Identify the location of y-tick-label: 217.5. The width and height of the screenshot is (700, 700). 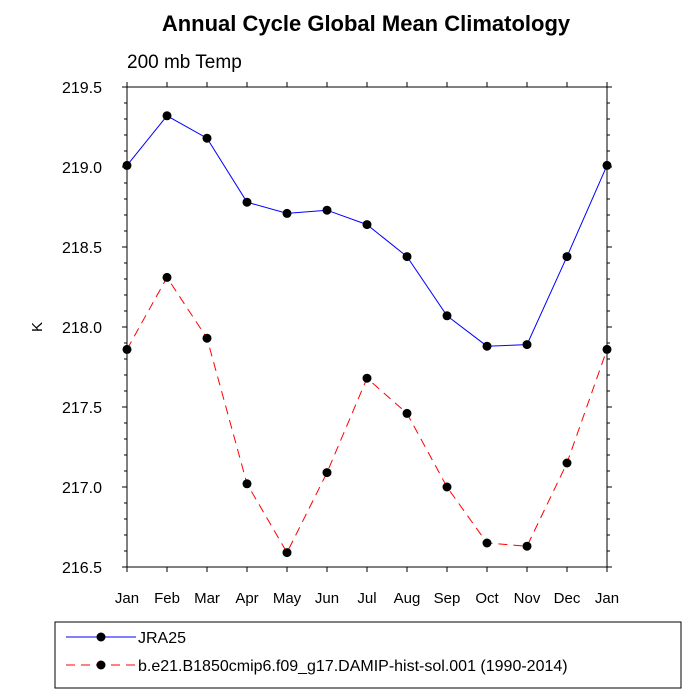
(82, 408).